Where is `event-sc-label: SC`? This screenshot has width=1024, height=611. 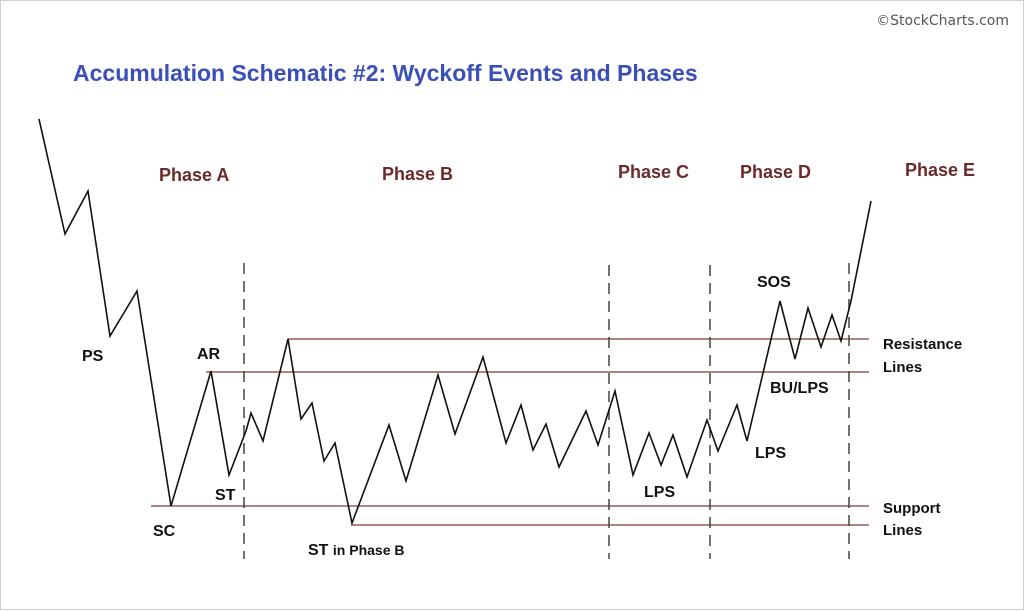
event-sc-label: SC is located at coordinates (164, 531).